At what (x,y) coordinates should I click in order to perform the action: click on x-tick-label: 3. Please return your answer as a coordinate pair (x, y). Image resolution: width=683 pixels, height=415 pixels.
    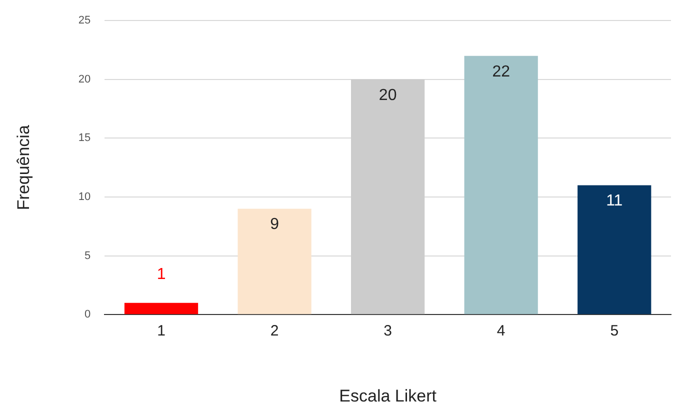
    Looking at the image, I should click on (388, 331).